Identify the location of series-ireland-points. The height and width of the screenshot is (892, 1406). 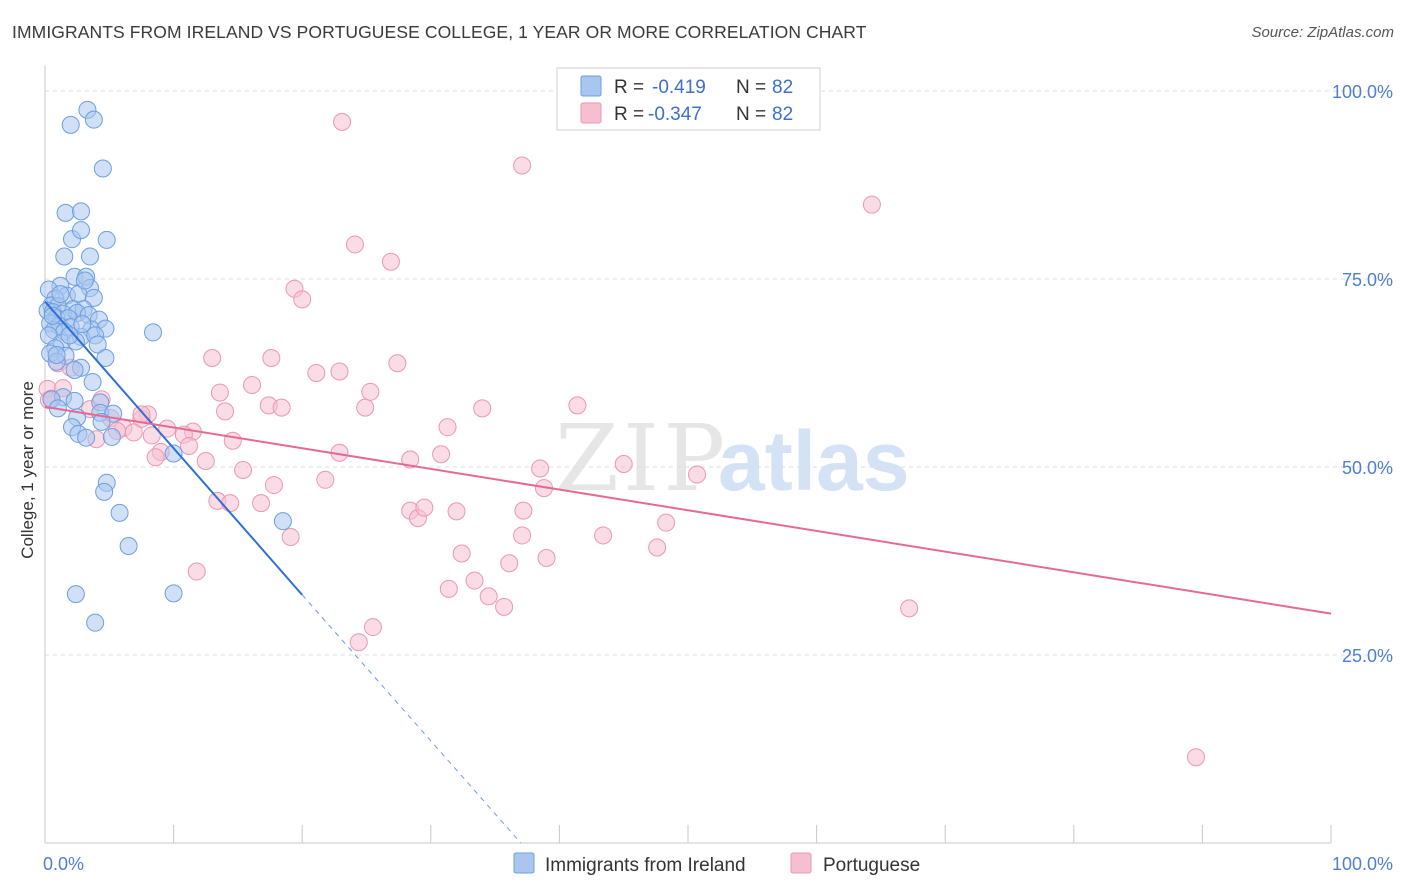
(165, 366).